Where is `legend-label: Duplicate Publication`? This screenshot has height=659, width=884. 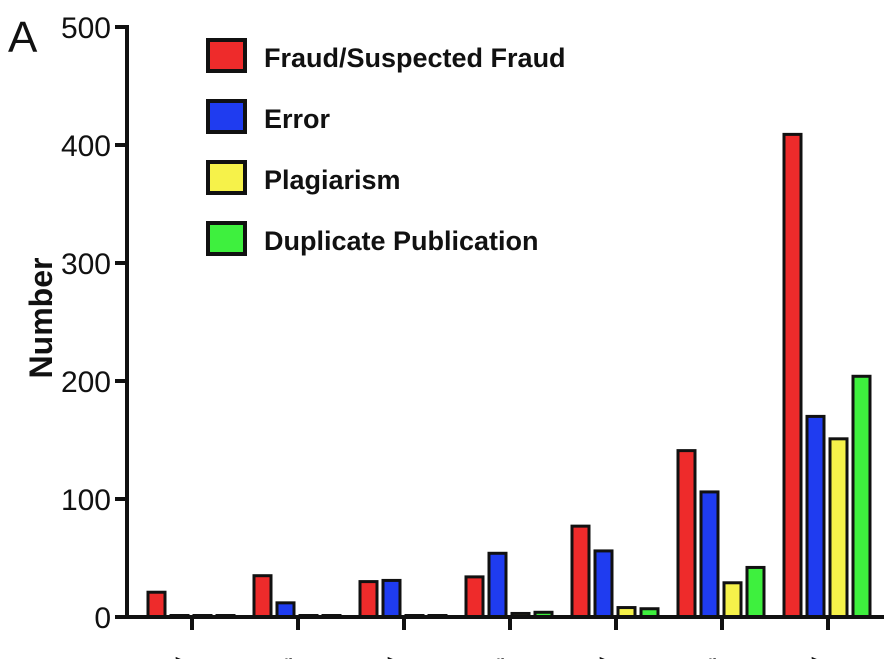 legend-label: Duplicate Publication is located at coordinates (401, 241).